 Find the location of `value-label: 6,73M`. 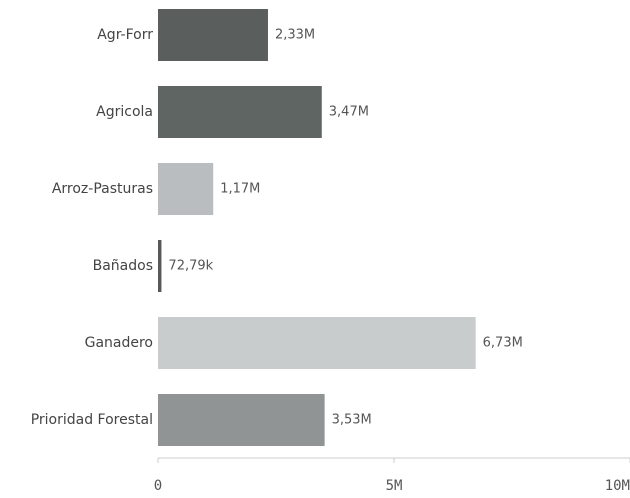

value-label: 6,73M is located at coordinates (503, 343).